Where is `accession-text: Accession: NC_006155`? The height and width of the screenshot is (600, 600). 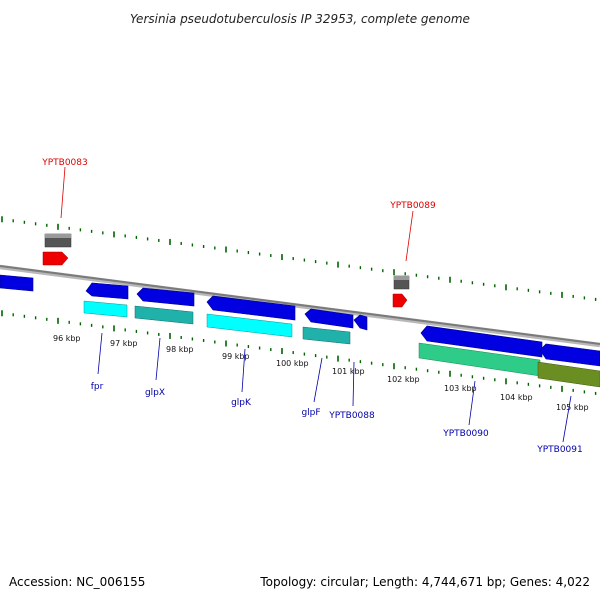 accession-text: Accession: NC_006155 is located at coordinates (77, 582).